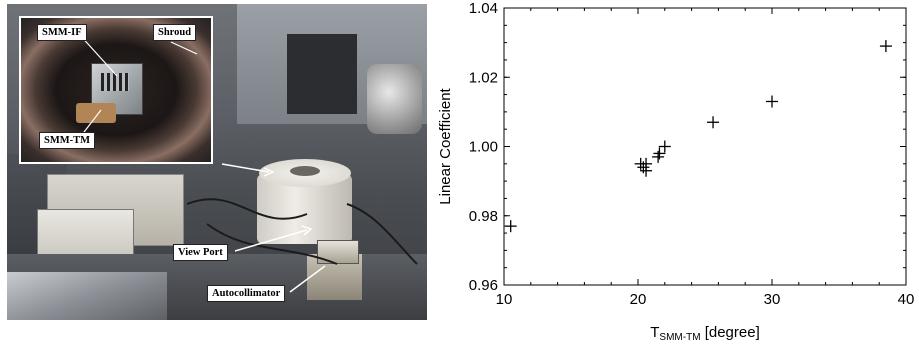 This screenshot has height=349, width=919. What do you see at coordinates (483, 77) in the screenshot?
I see `y-tick-label: 1.02` at bounding box center [483, 77].